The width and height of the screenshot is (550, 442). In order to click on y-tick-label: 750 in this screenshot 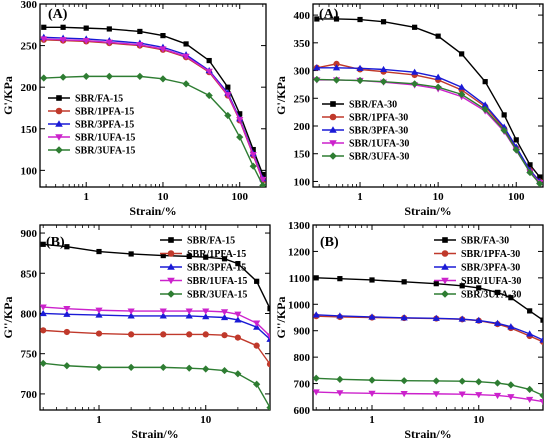, I will do `click(29, 355)`.